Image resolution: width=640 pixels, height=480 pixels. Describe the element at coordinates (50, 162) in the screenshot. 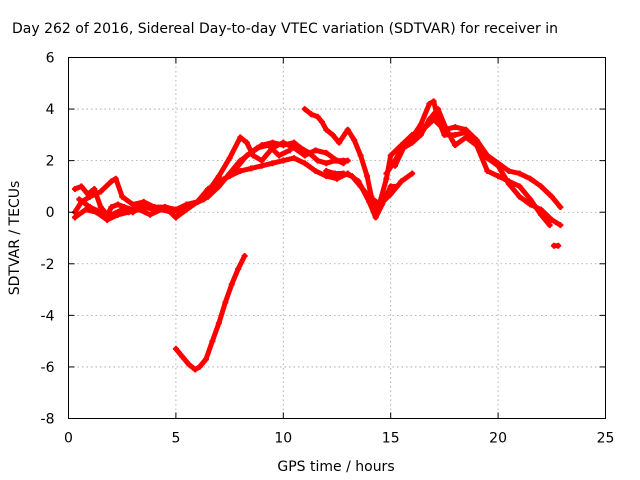

I see `y-tick-label: 2` at that location.